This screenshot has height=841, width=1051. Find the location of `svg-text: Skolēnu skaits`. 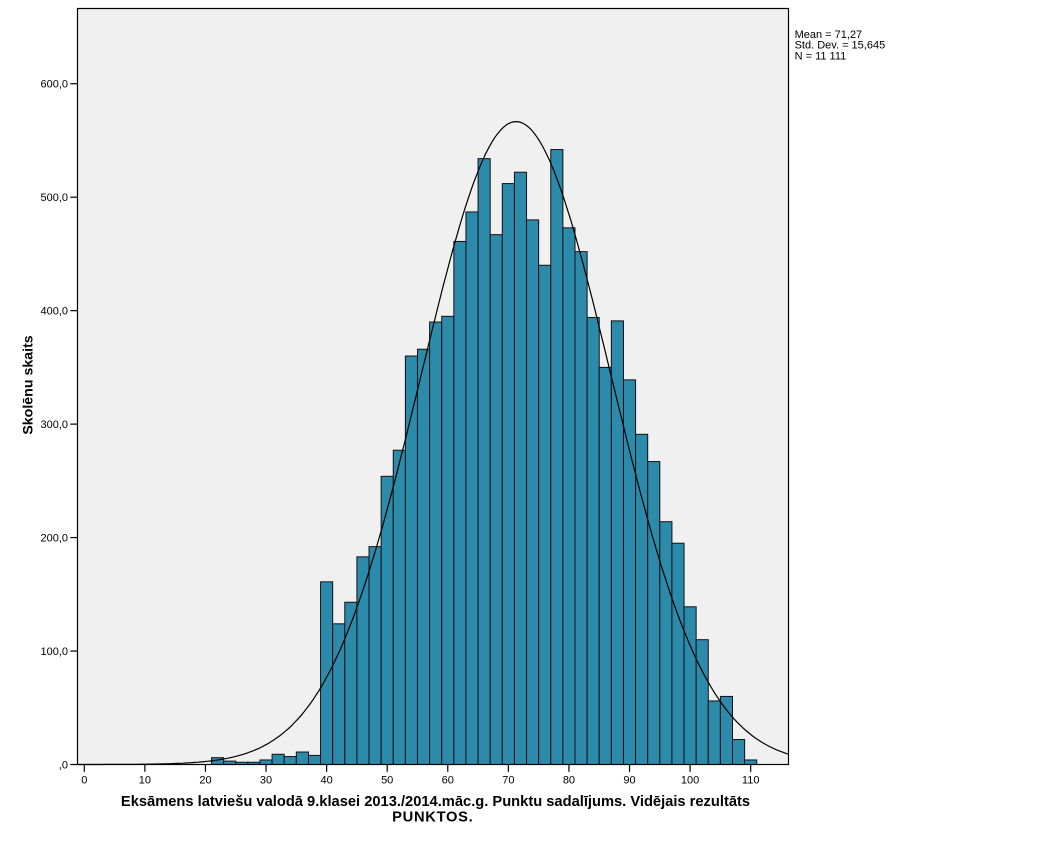

svg-text: Skolēnu skaits is located at coordinates (29, 384).